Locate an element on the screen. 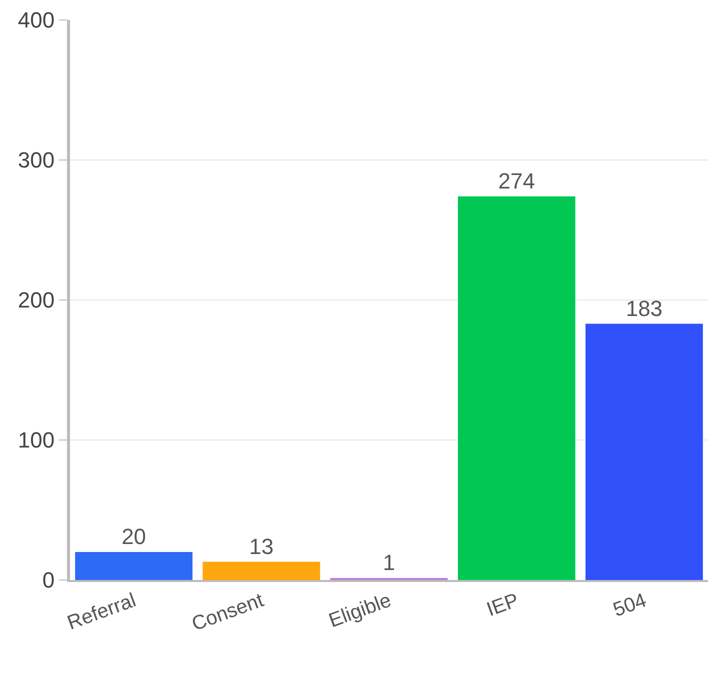 This screenshot has width=710, height=680. data-label: 1 is located at coordinates (389, 562).